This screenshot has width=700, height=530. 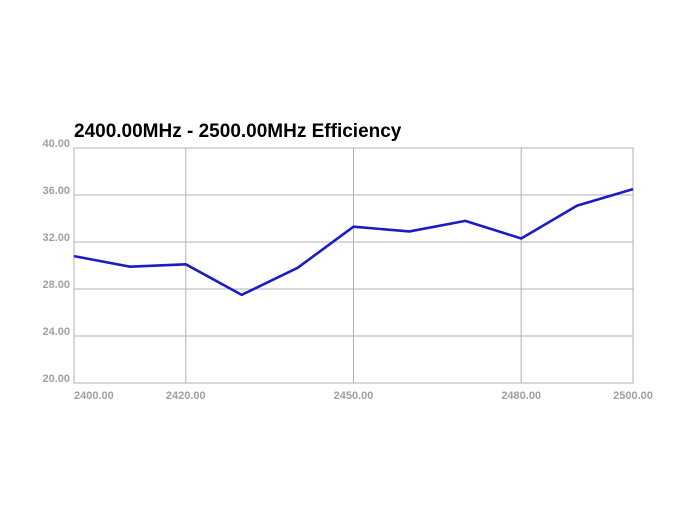 What do you see at coordinates (56, 285) in the screenshot?
I see `y-tick-label: 28.00` at bounding box center [56, 285].